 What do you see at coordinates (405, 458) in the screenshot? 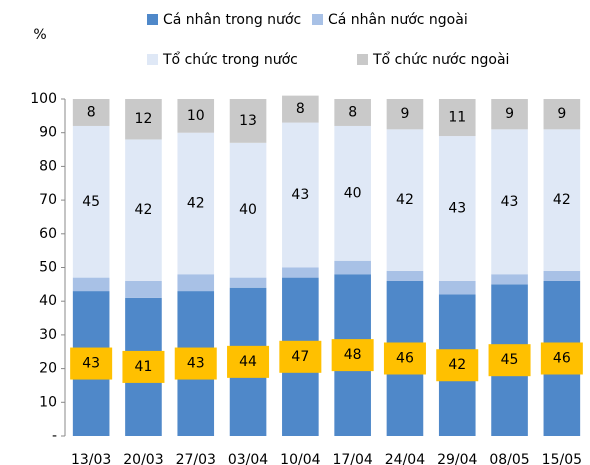
I see `x-tick-label: 24/04` at bounding box center [405, 458].